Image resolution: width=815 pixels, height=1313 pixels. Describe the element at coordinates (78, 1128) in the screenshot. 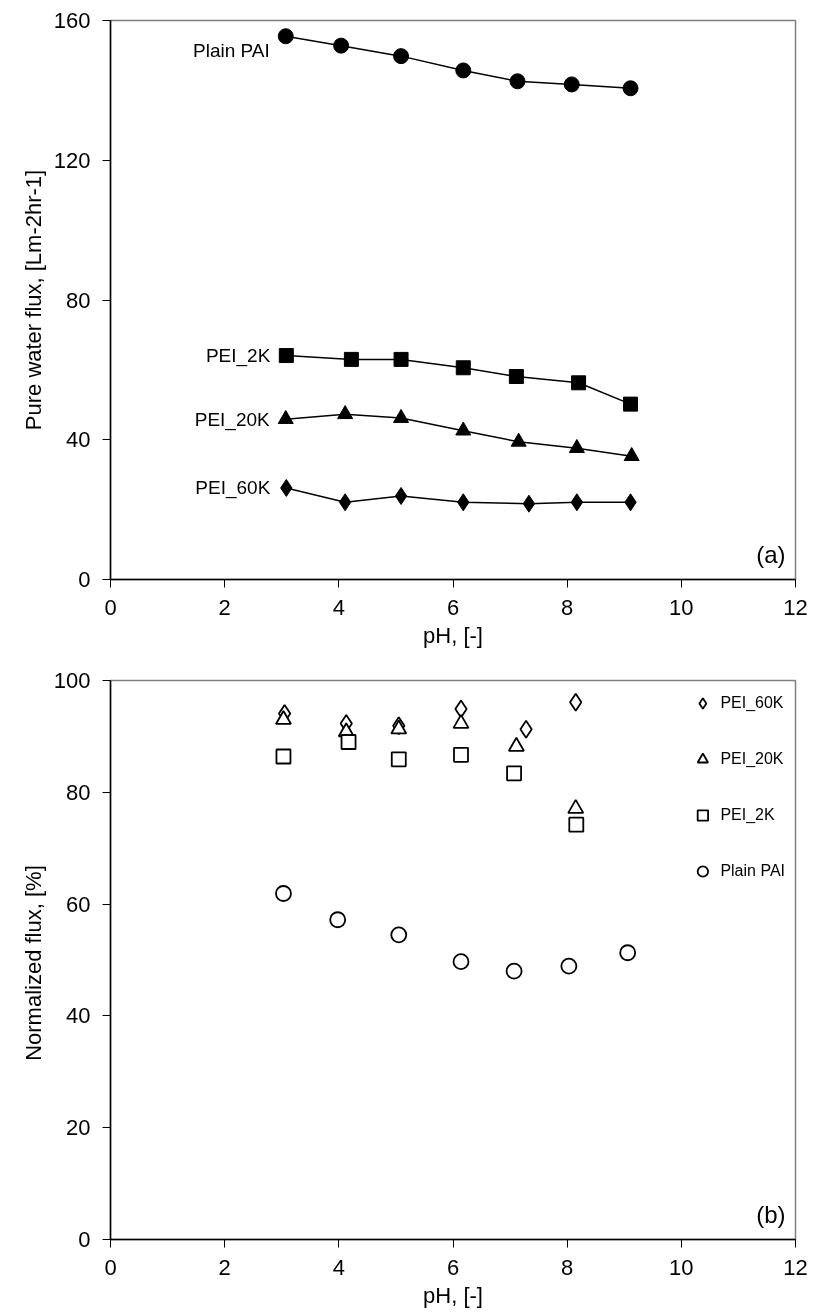

I see `y-tick-label: 20` at that location.